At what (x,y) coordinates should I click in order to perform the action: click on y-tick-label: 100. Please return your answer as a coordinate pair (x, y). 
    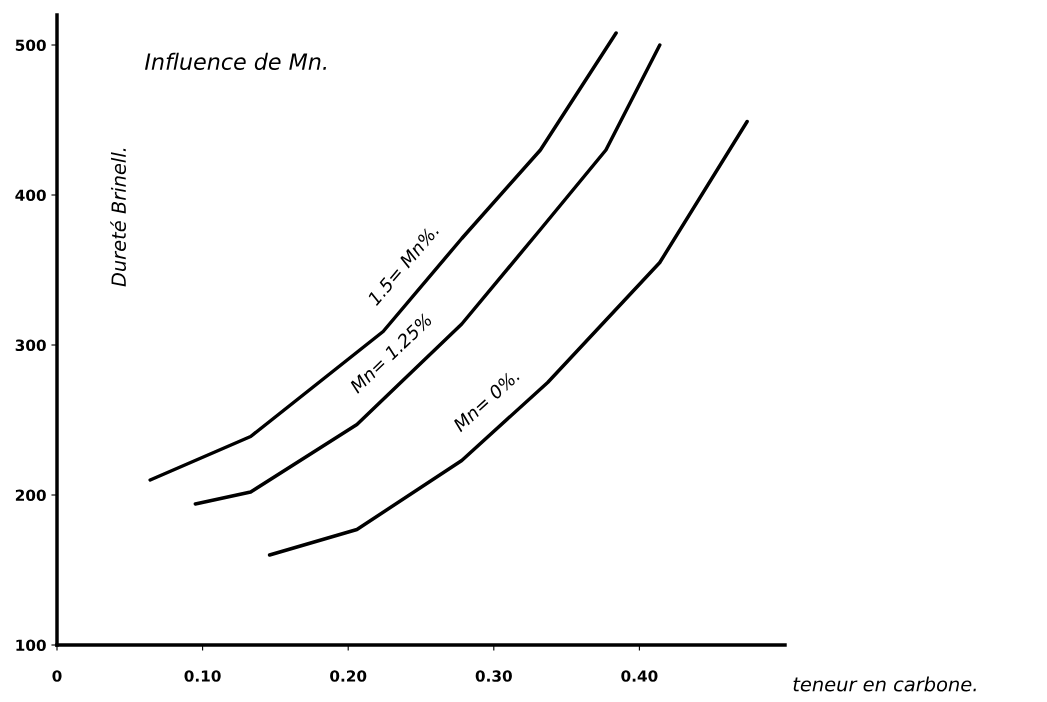
    Looking at the image, I should click on (31, 645).